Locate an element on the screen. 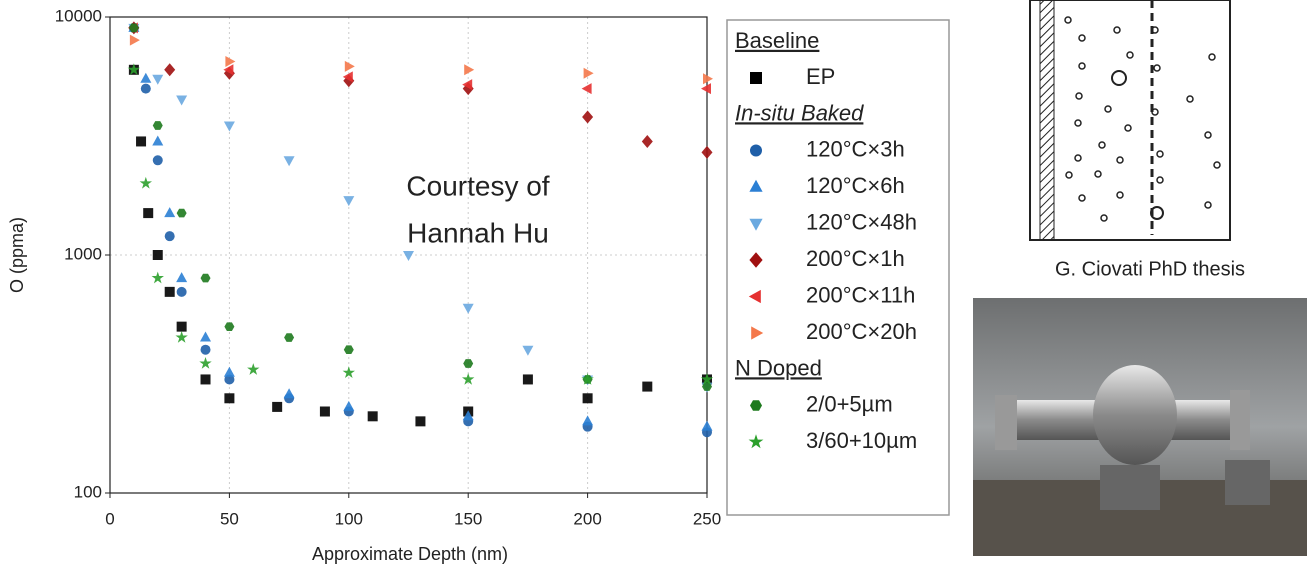  legend-box is located at coordinates (838, 267).